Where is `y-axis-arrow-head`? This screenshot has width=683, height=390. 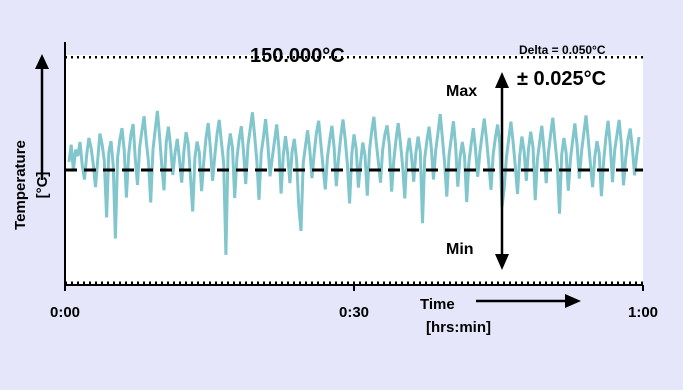 y-axis-arrow-head is located at coordinates (42, 61).